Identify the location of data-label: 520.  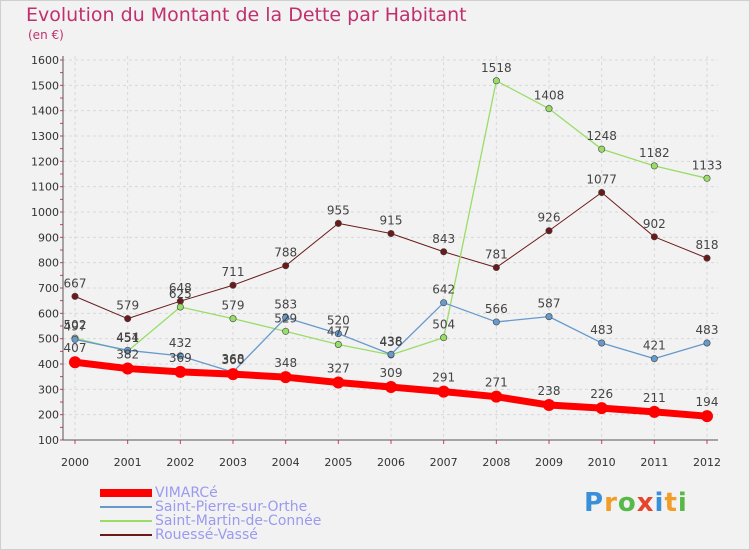
(338, 321).